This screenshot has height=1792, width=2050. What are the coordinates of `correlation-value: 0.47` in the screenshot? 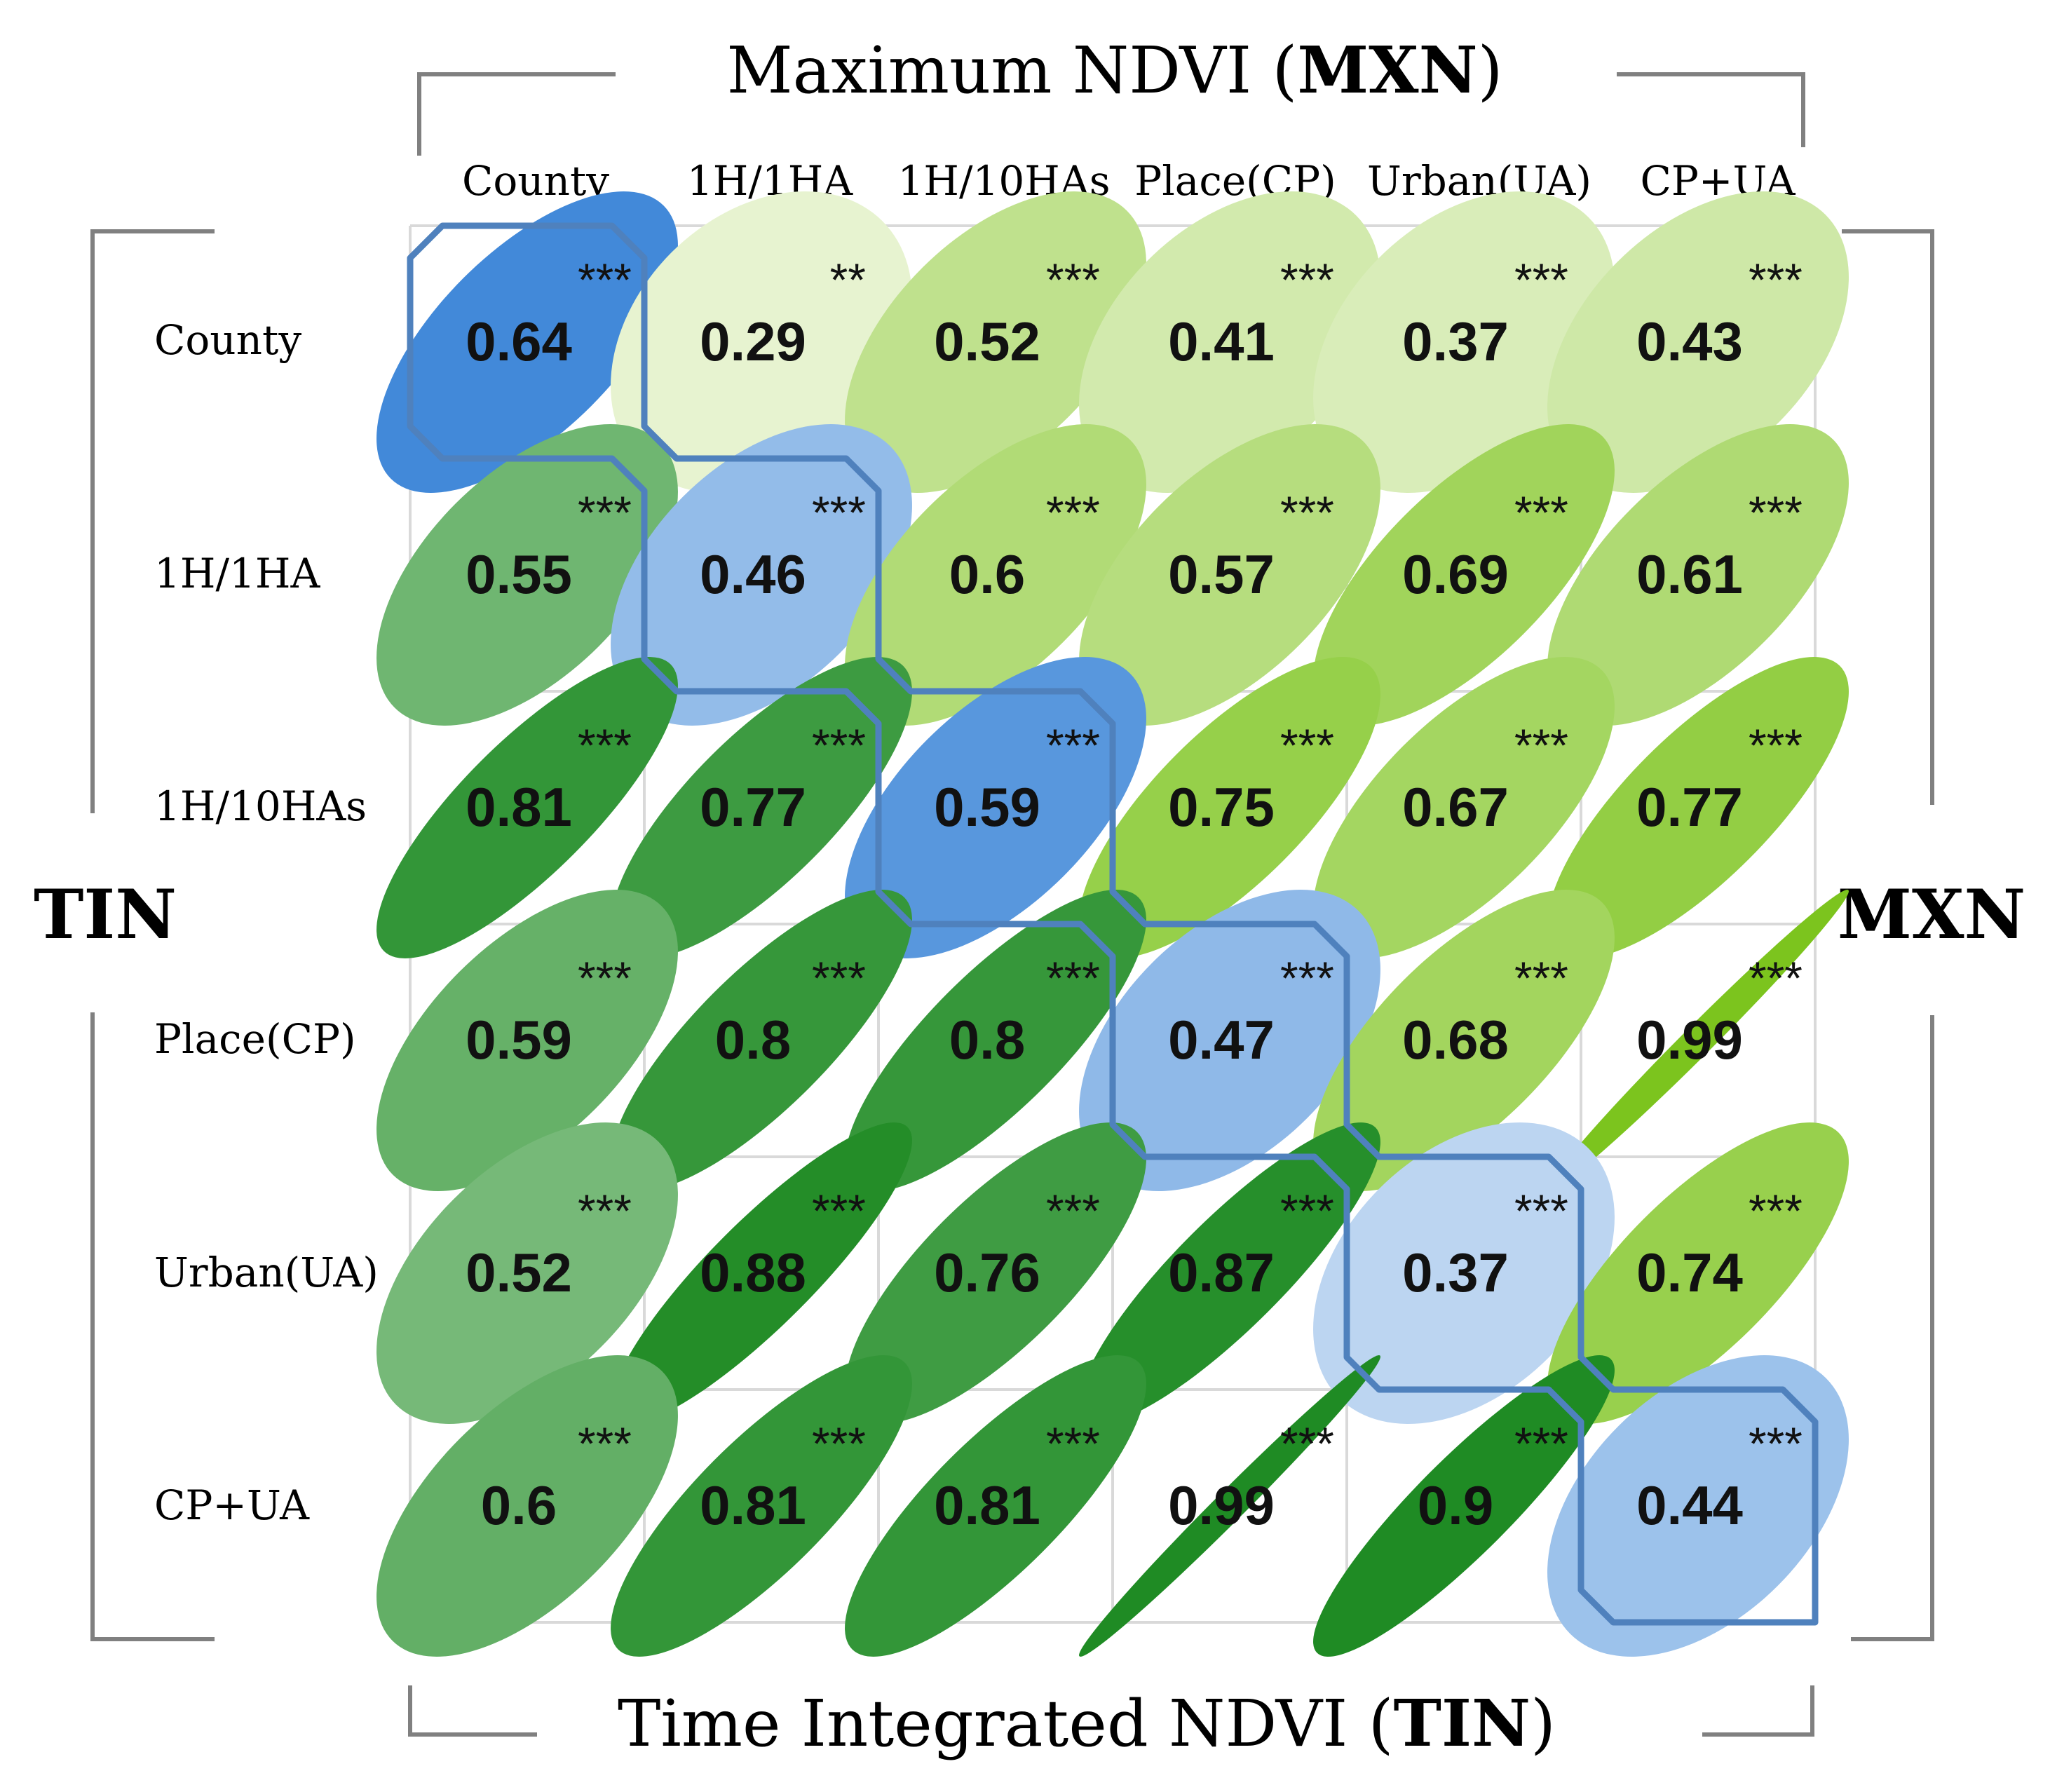 It's located at (1221, 1040).